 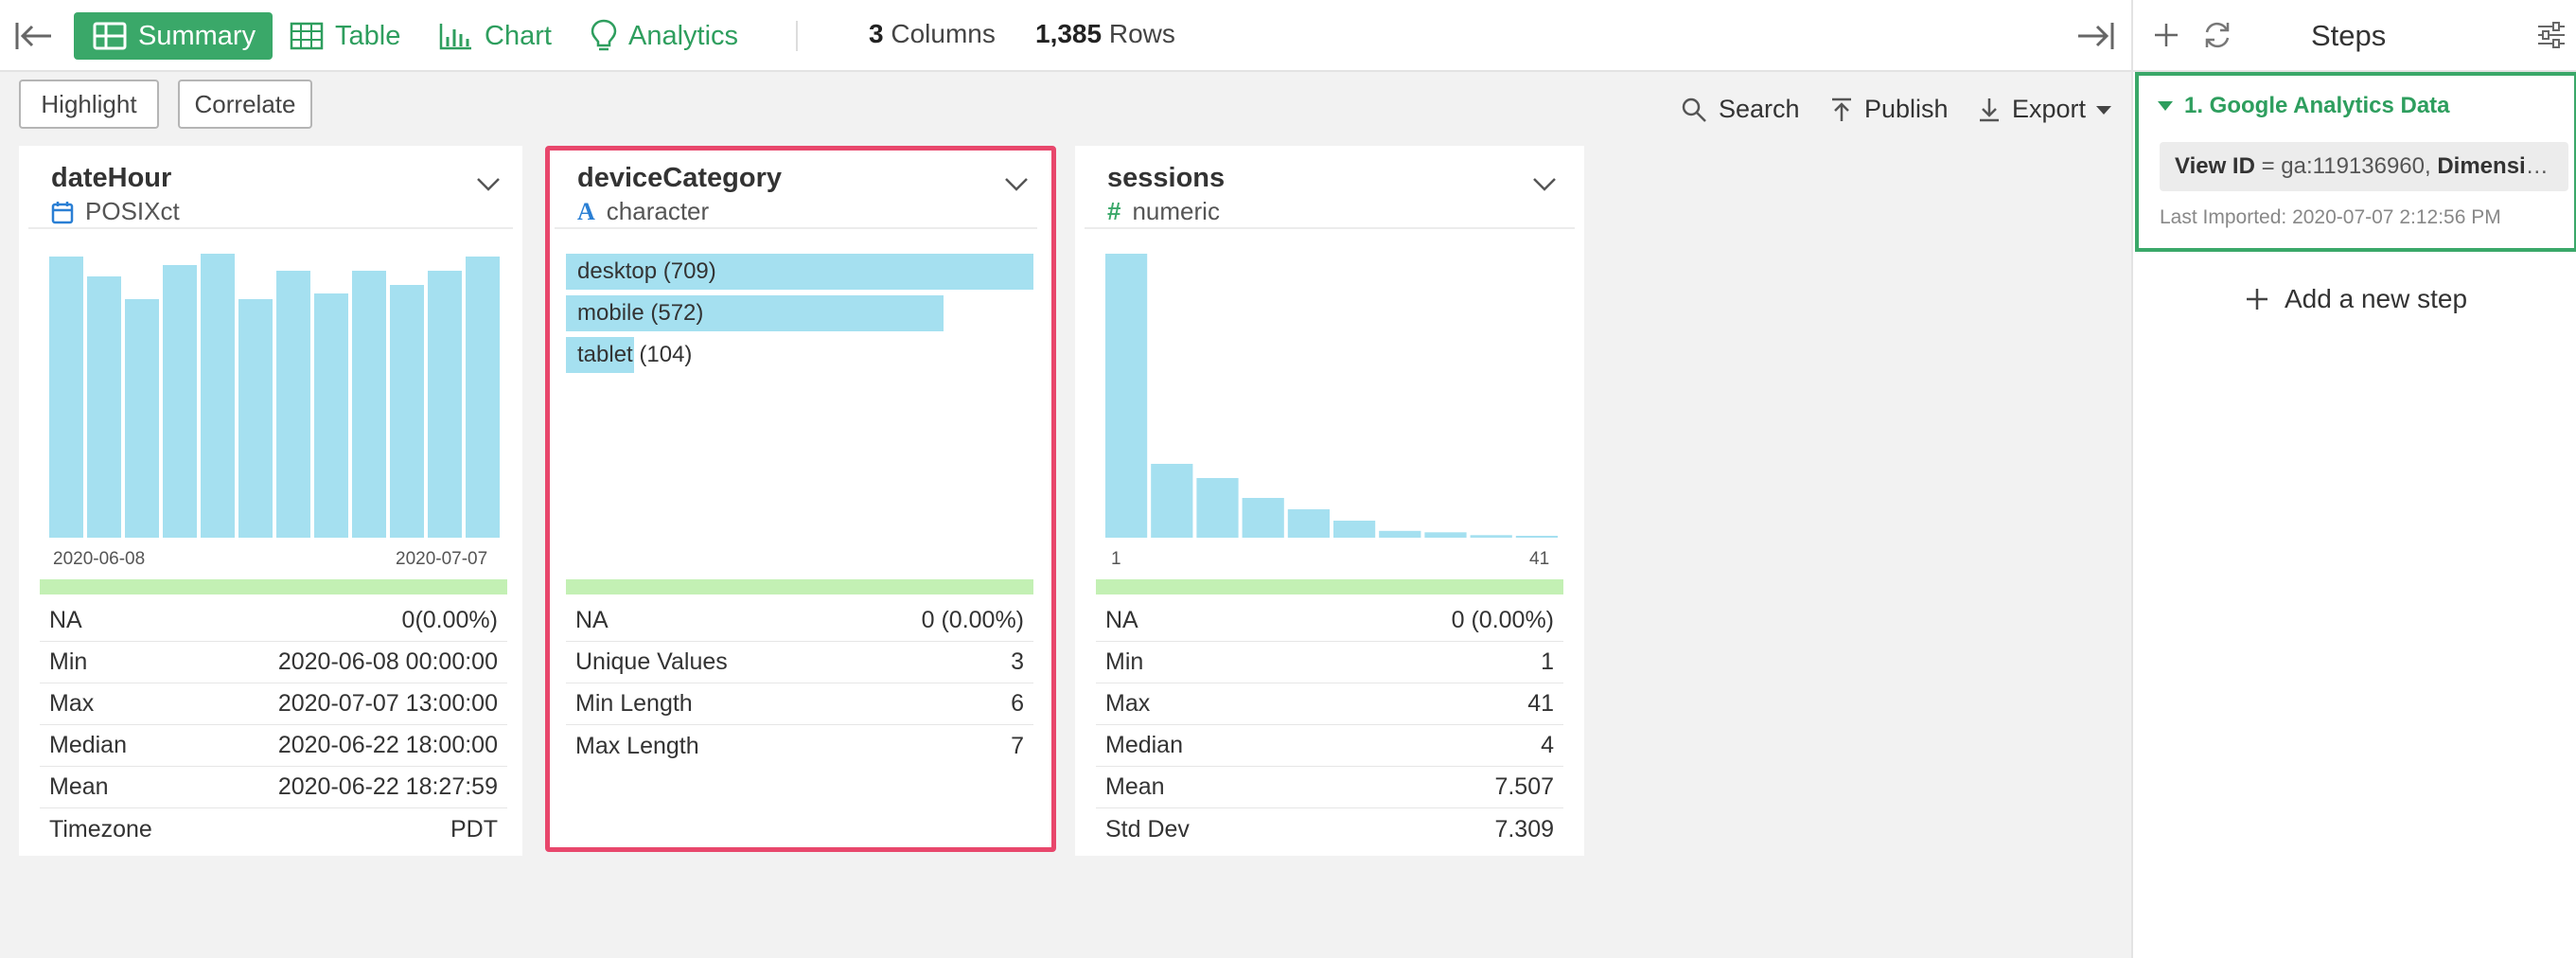 I want to click on column-name: sessions, so click(x=1166, y=178).